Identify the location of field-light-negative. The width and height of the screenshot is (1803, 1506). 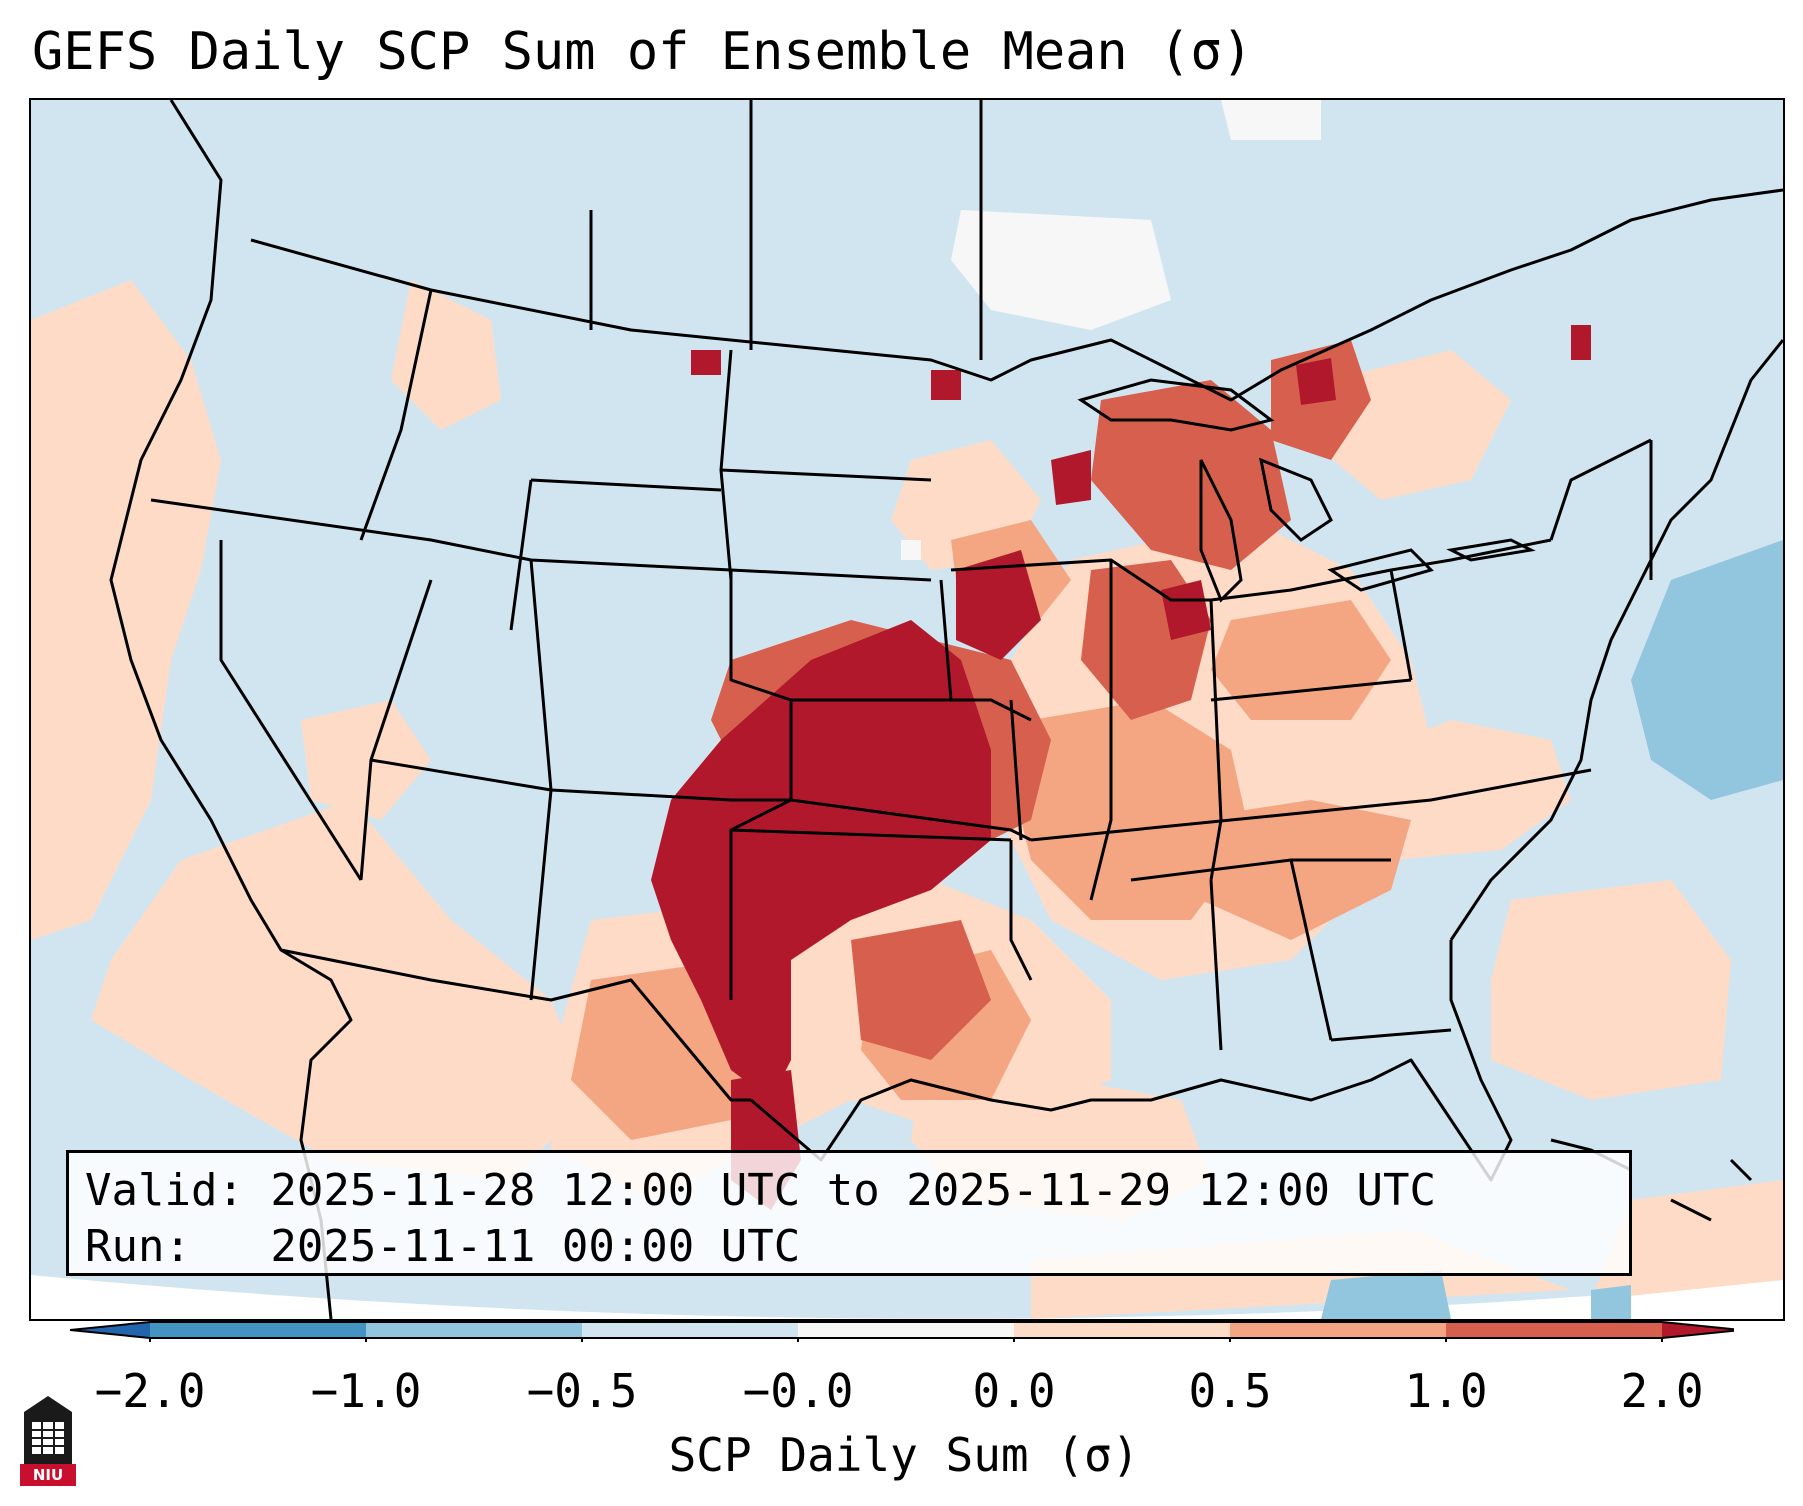
(1552, 929).